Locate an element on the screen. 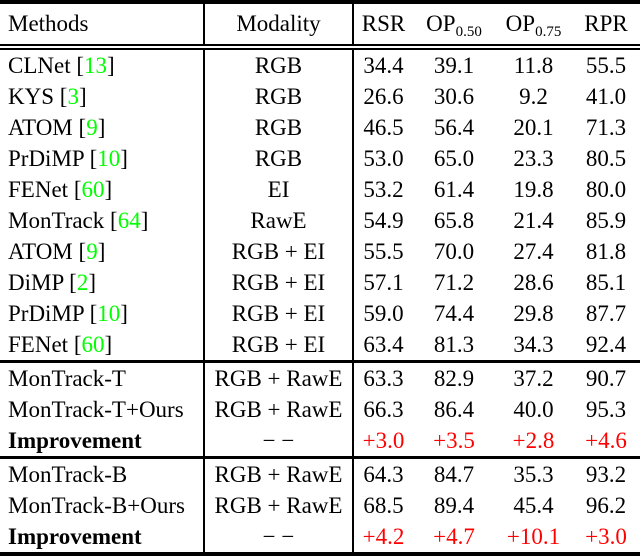 The image size is (640, 559). metric-value-cell: 71.3 is located at coordinates (606, 127).